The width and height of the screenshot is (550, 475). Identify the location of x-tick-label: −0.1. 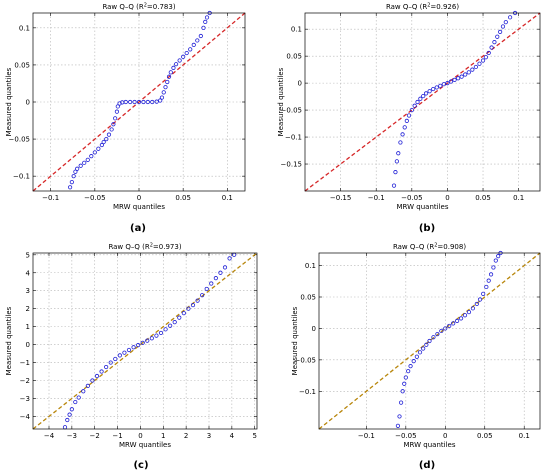
(376, 198).